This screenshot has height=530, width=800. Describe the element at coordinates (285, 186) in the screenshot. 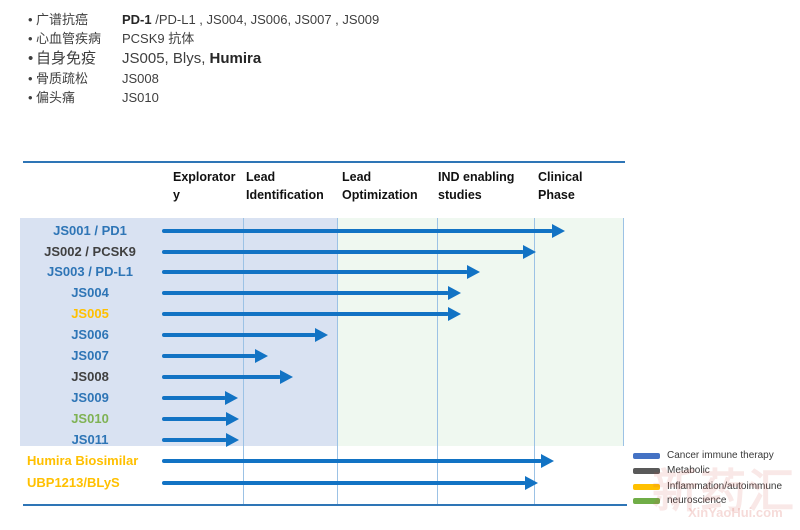

I see `phase-header-lead-identification: Lead Identification` at that location.